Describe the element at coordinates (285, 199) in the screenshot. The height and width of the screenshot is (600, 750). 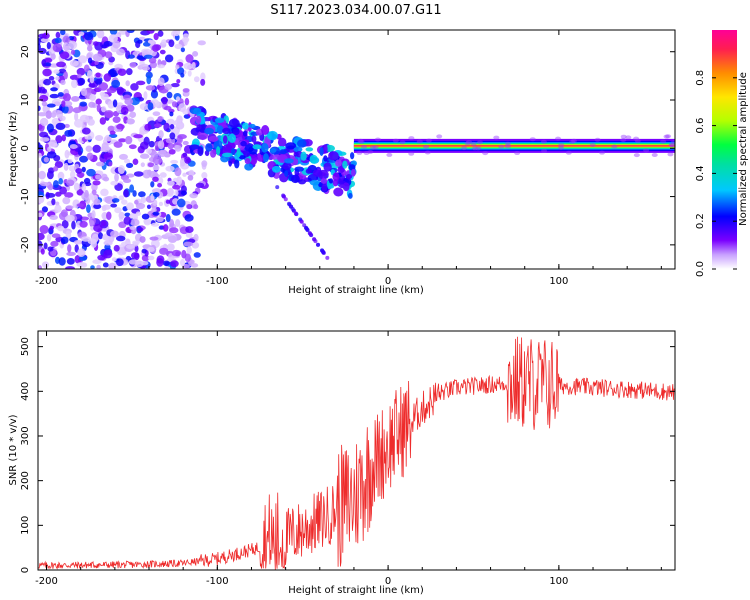
I see `tail-blob` at that location.